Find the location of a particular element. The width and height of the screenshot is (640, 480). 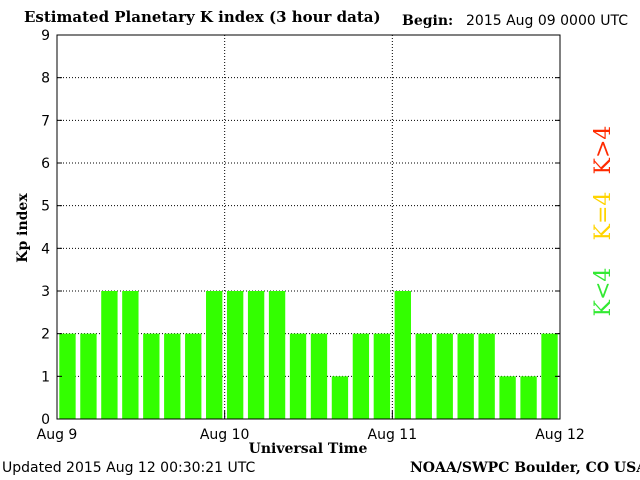

x-tick-label: Aug 10 is located at coordinates (225, 435).